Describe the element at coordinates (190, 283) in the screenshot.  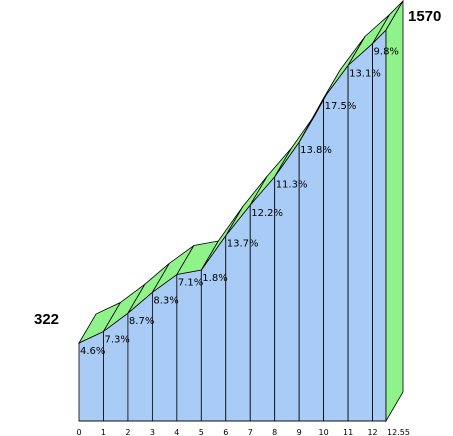
I see `grade-label-4: 7.1%` at that location.